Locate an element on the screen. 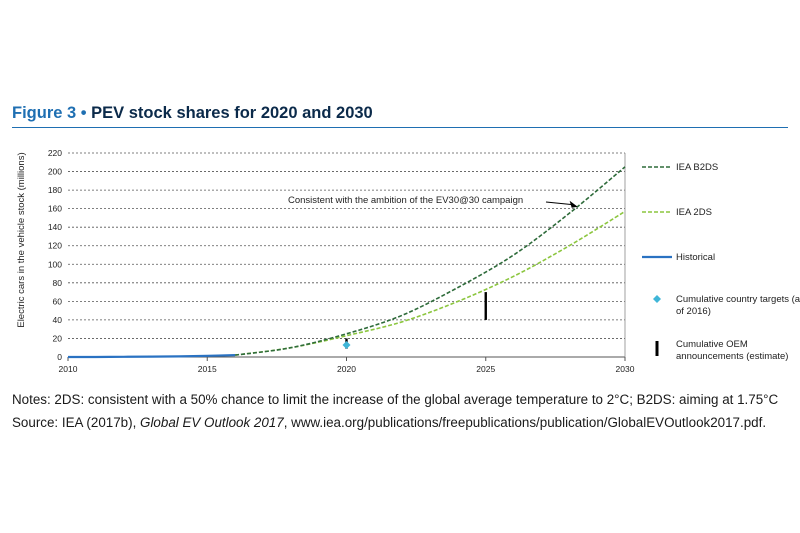 This screenshot has height=533, width=800. marker-layer is located at coordinates (414, 320).